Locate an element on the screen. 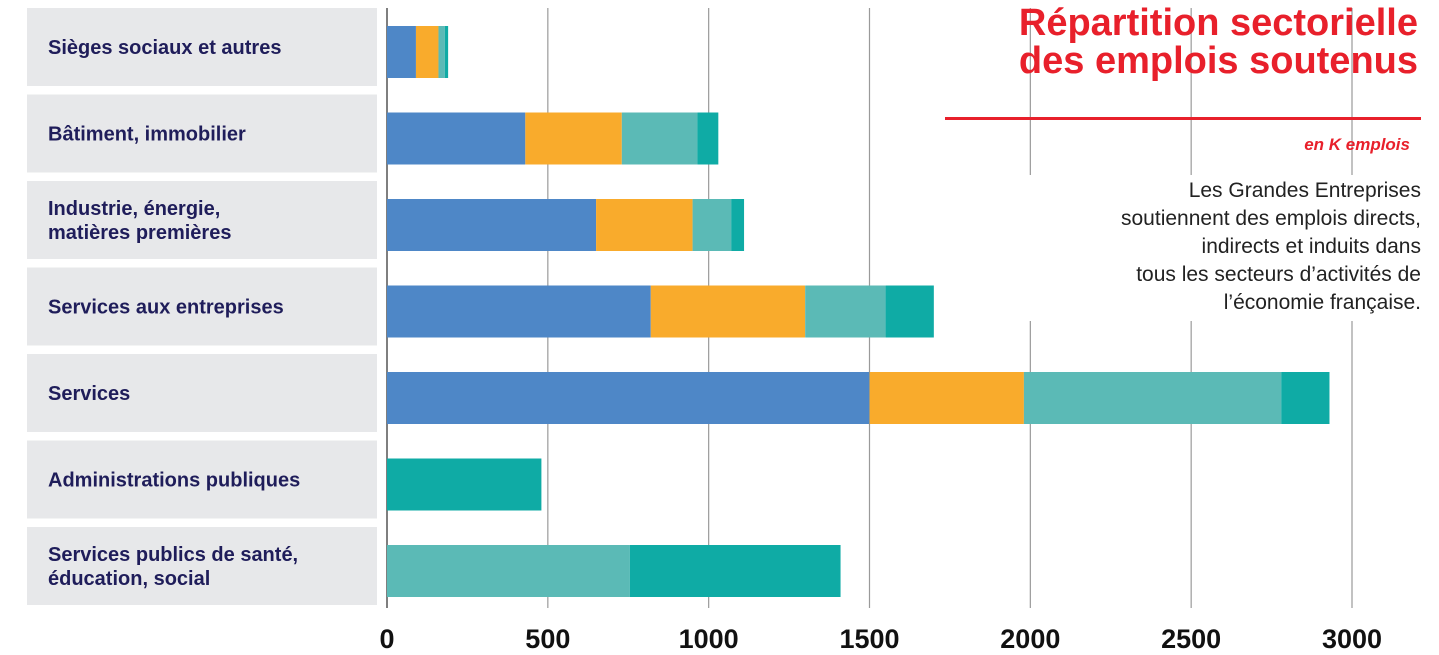  title-underline is located at coordinates (1183, 118).